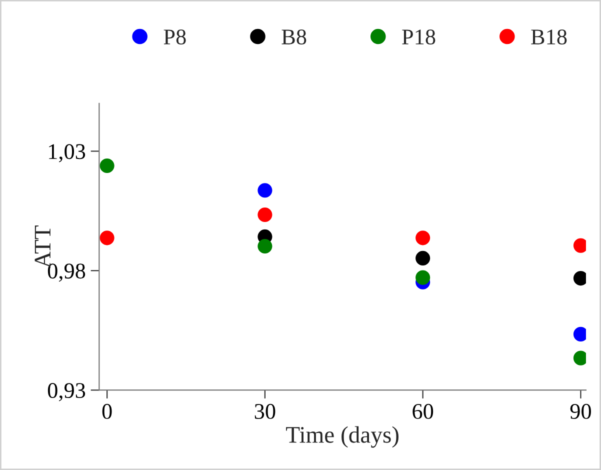  What do you see at coordinates (549, 36) in the screenshot?
I see `legend-label: B18` at bounding box center [549, 36].